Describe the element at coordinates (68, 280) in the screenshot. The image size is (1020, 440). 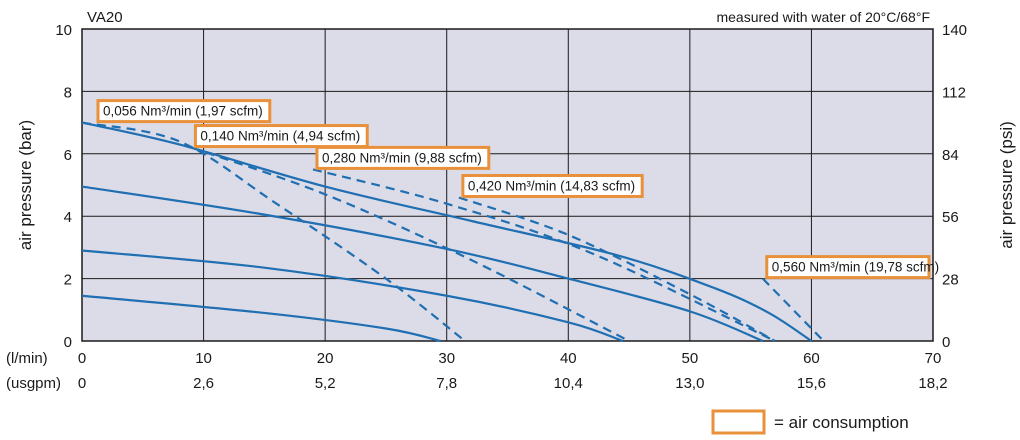
I see `y-tick-label-bar: 2` at that location.